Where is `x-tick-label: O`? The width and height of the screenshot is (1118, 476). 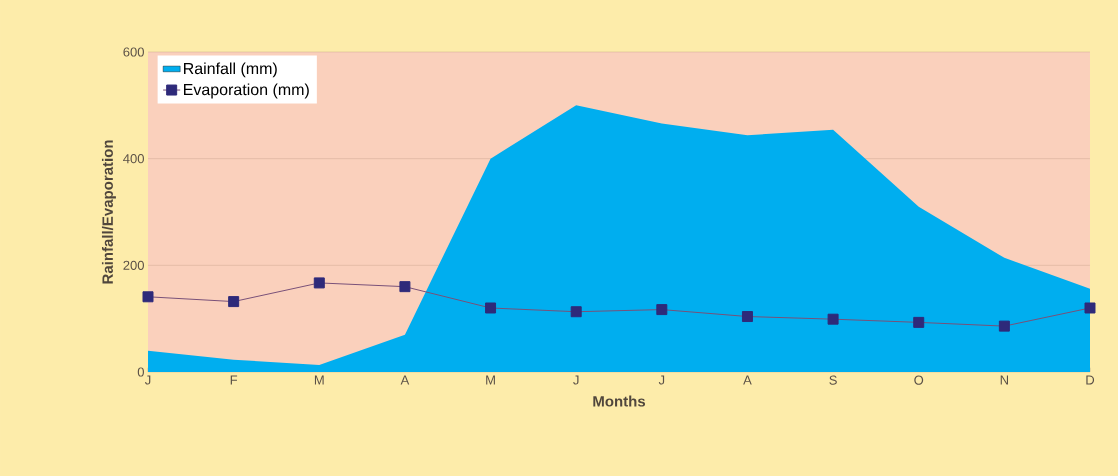 x-tick-label: O is located at coordinates (919, 380).